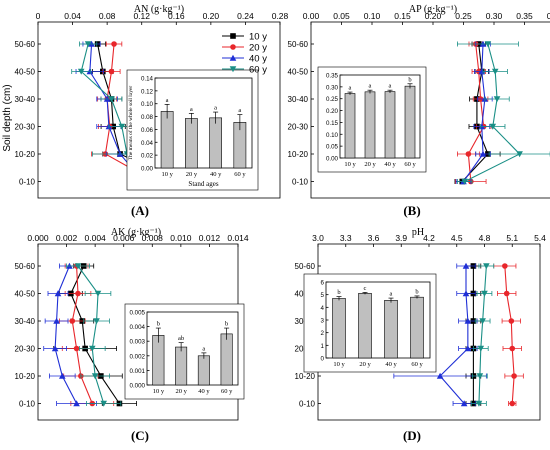  I want to click on x-tick-label: 4.2, so click(429, 238).